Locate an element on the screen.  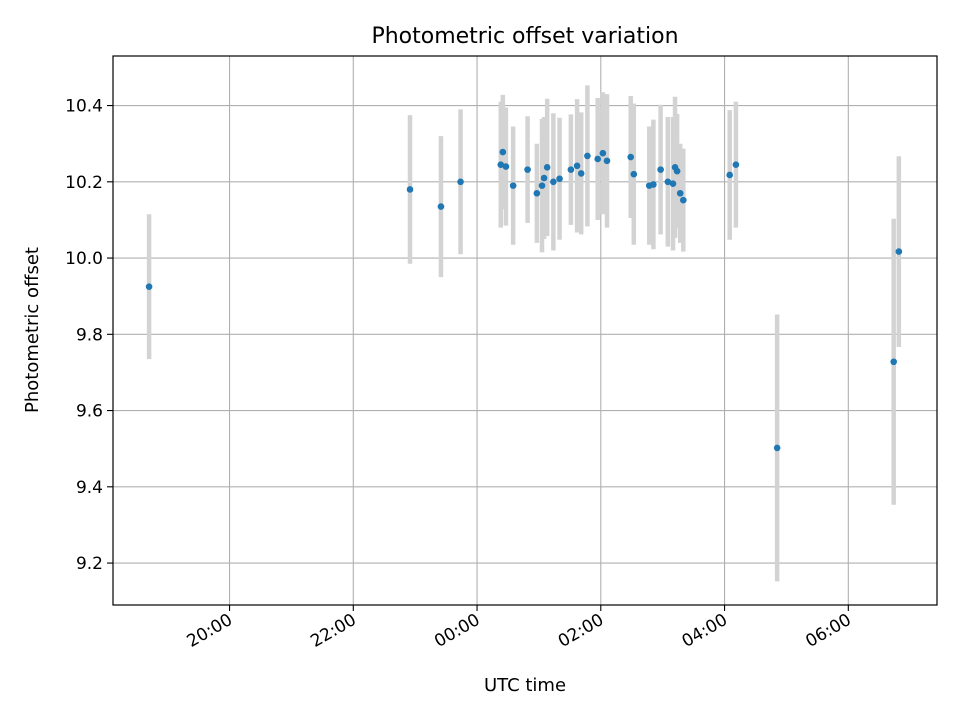
chart-title: Photometric offset variation is located at coordinates (524, 36).